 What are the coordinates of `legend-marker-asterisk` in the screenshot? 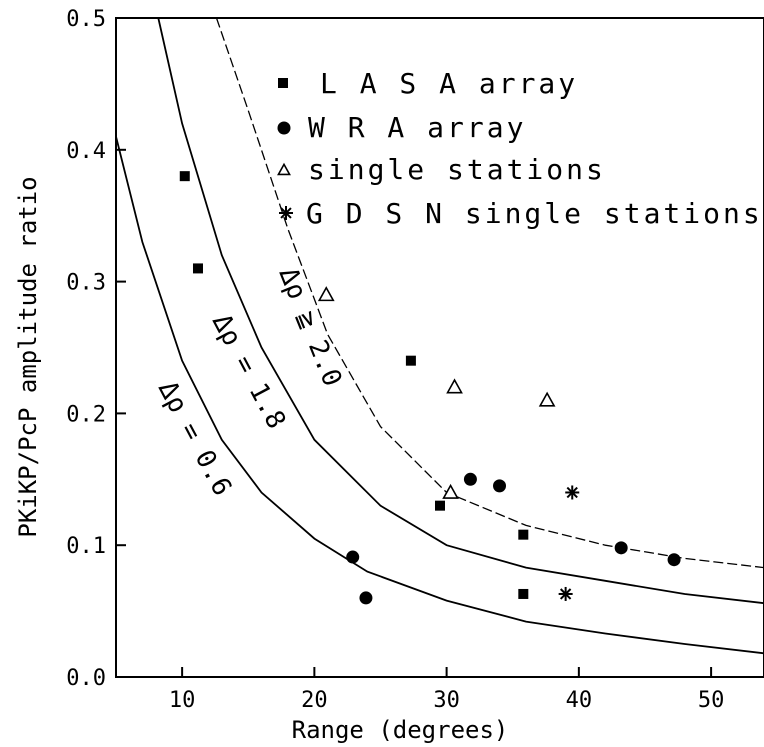 It's located at (286, 213).